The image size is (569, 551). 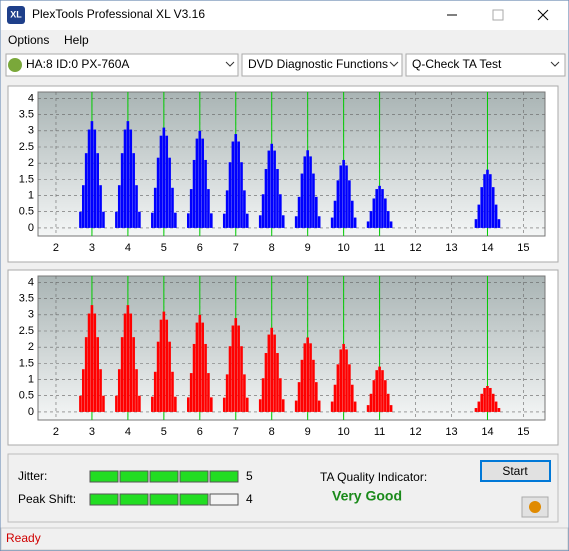 I want to click on x-tick-label: 2, so click(x=56, y=432).